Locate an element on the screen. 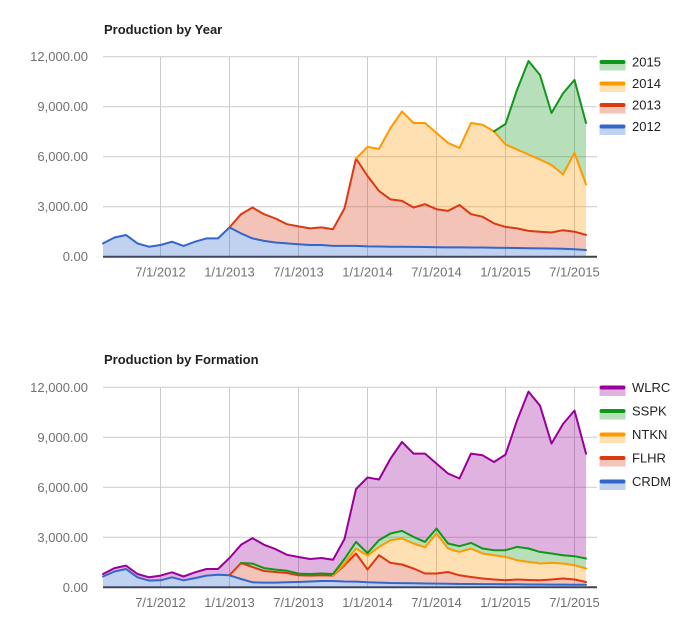 Image resolution: width=684 pixels, height=635 pixels. legend-item-crdm: CRDM is located at coordinates (635, 482).